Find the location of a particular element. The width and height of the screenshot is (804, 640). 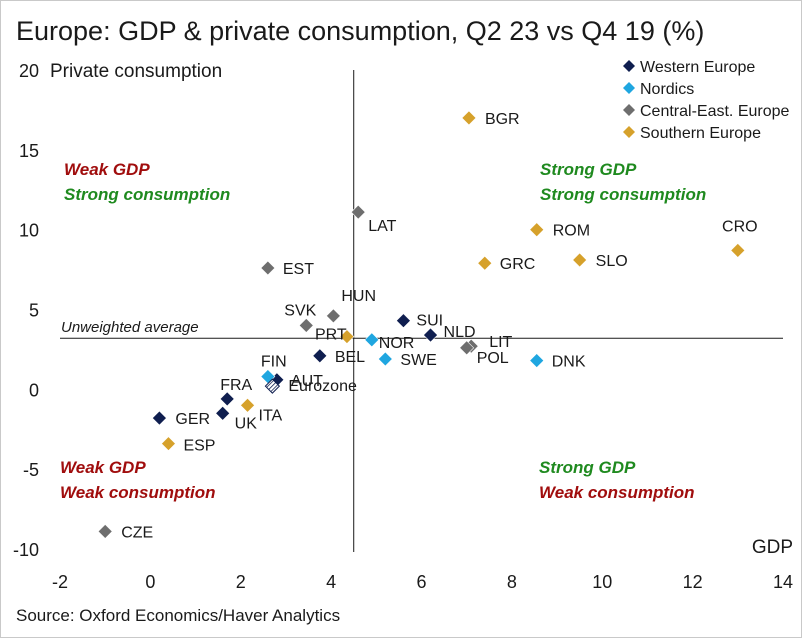

point-label-ita: ITA is located at coordinates (271, 415).